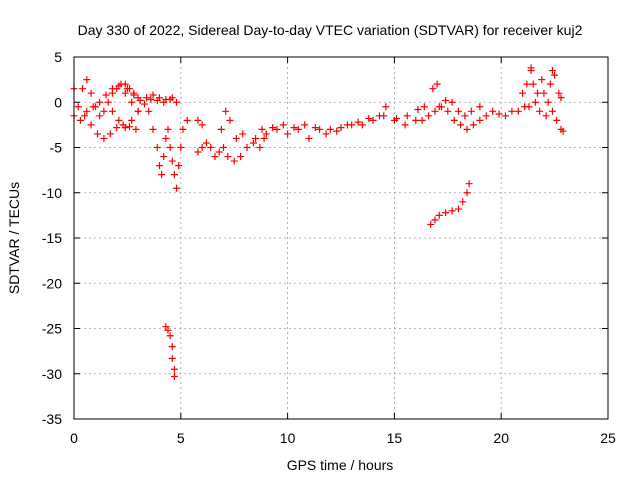  What do you see at coordinates (56, 148) in the screenshot?
I see `y-tick-label: -5` at bounding box center [56, 148].